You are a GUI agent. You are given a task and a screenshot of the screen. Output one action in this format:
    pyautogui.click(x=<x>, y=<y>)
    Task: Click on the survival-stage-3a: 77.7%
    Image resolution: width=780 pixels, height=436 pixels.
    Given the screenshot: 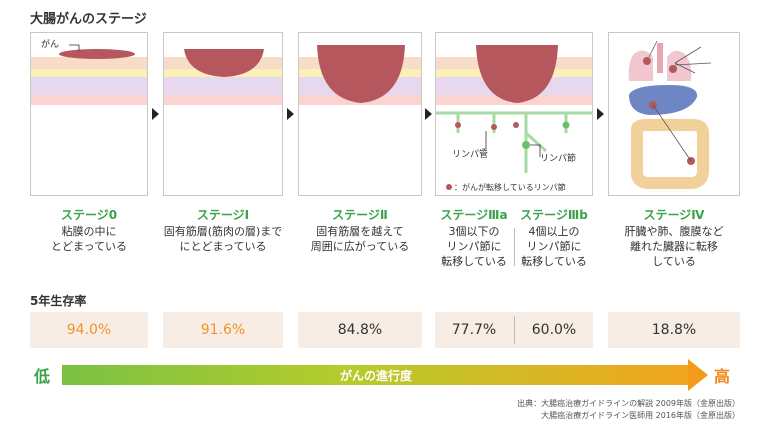 What is the action you would take?
    pyautogui.click(x=474, y=330)
    